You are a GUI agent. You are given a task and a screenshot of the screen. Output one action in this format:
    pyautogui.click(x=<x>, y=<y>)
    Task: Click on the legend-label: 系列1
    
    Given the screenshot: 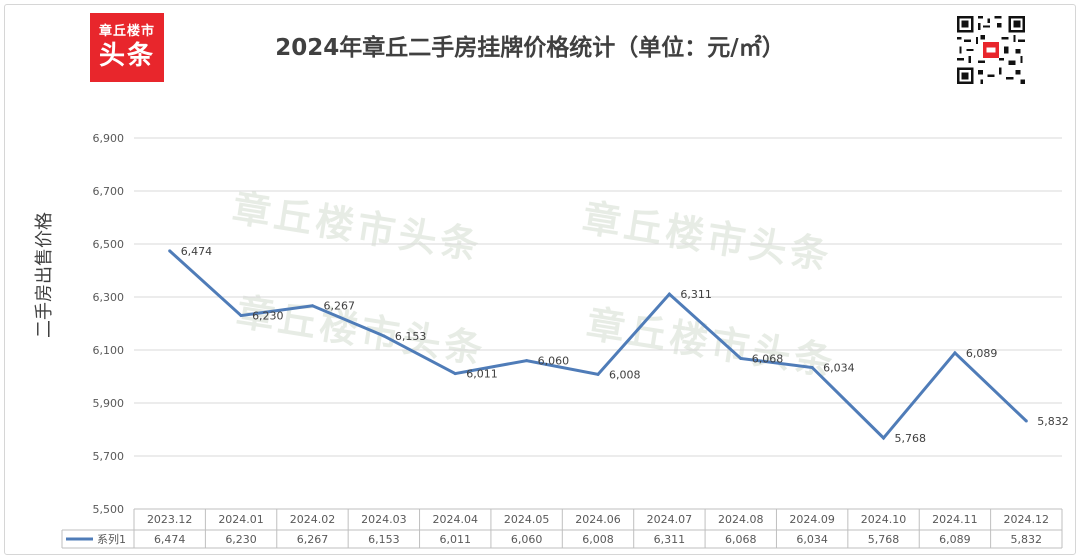 What is the action you would take?
    pyautogui.click(x=111, y=539)
    